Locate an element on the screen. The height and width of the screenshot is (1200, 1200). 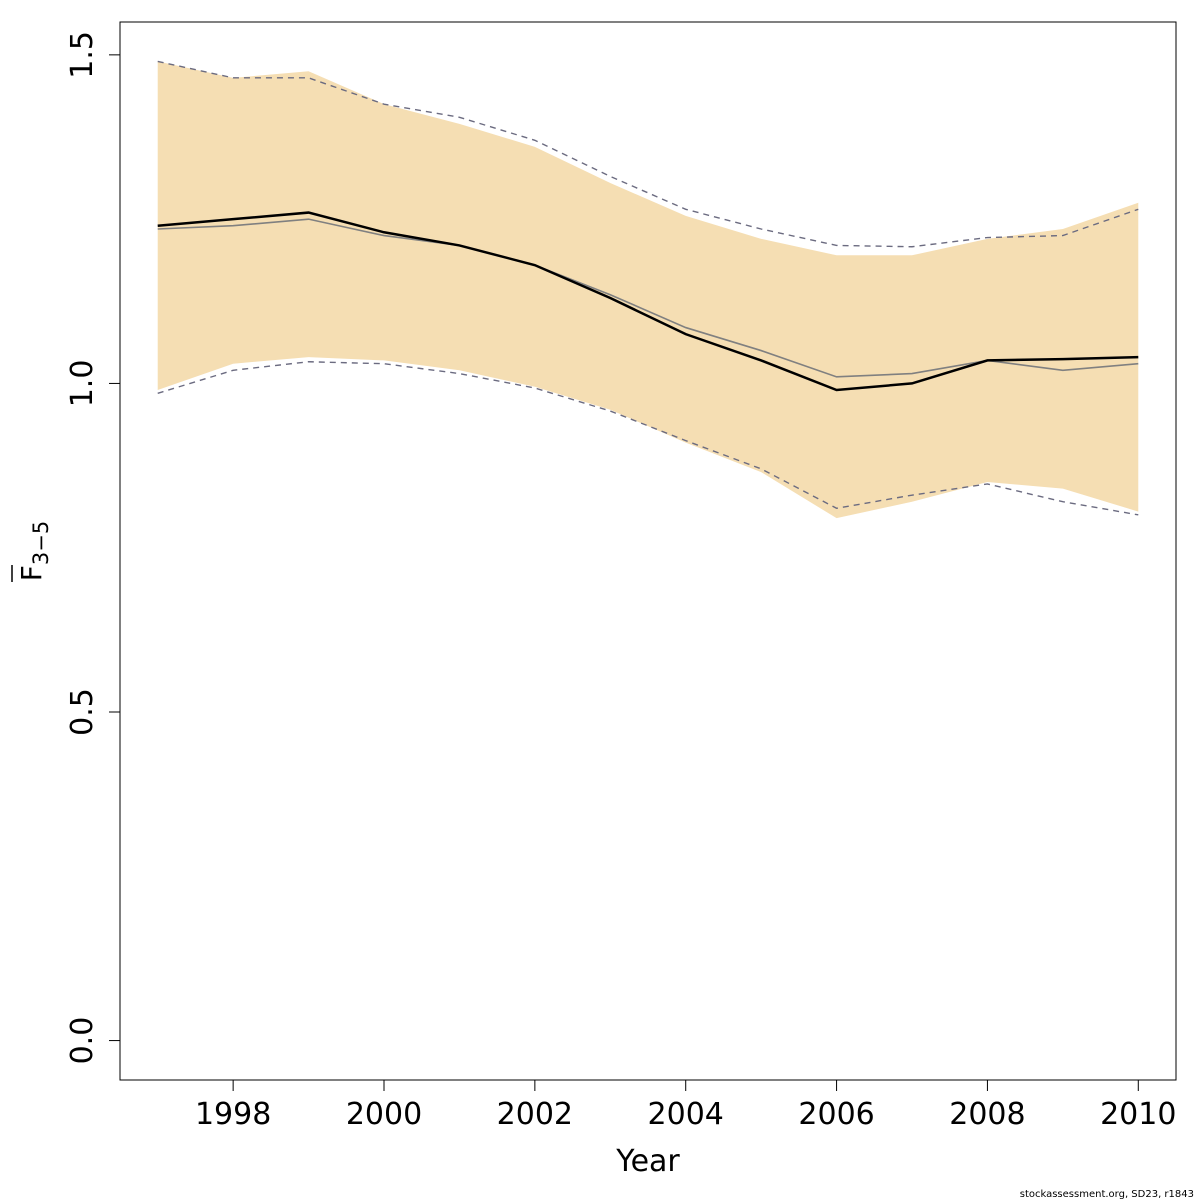
x-tick-label: 2002 is located at coordinates (535, 1114).